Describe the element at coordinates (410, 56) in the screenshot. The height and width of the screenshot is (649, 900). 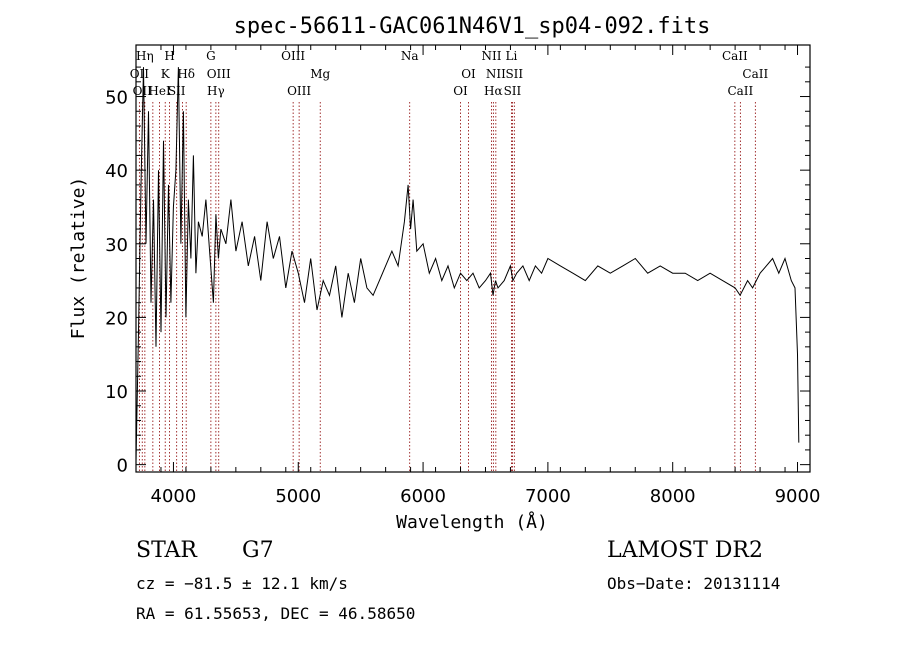
I see `marker-label-16: Na` at that location.